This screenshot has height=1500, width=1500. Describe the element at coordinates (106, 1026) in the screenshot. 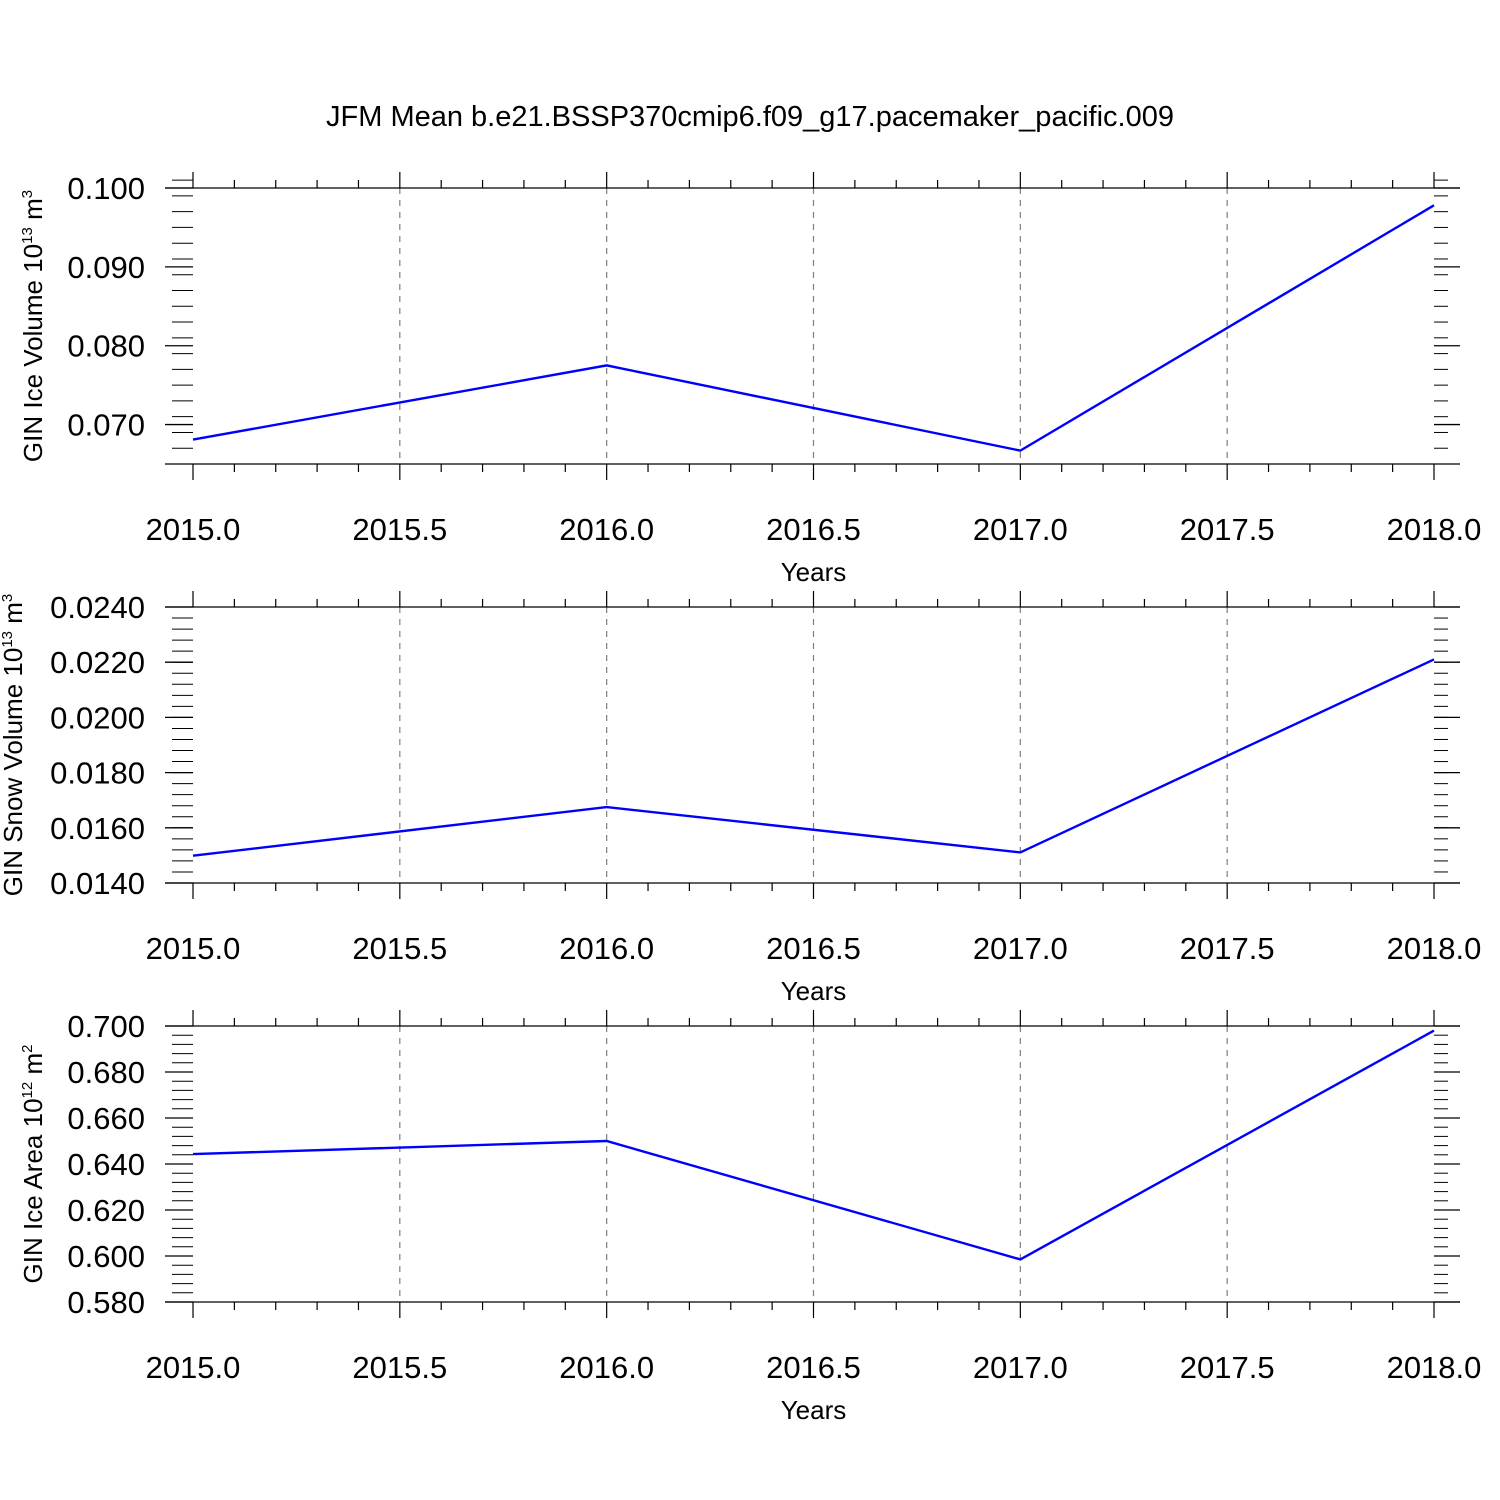

I see `y-tick-label: 0.700` at that location.